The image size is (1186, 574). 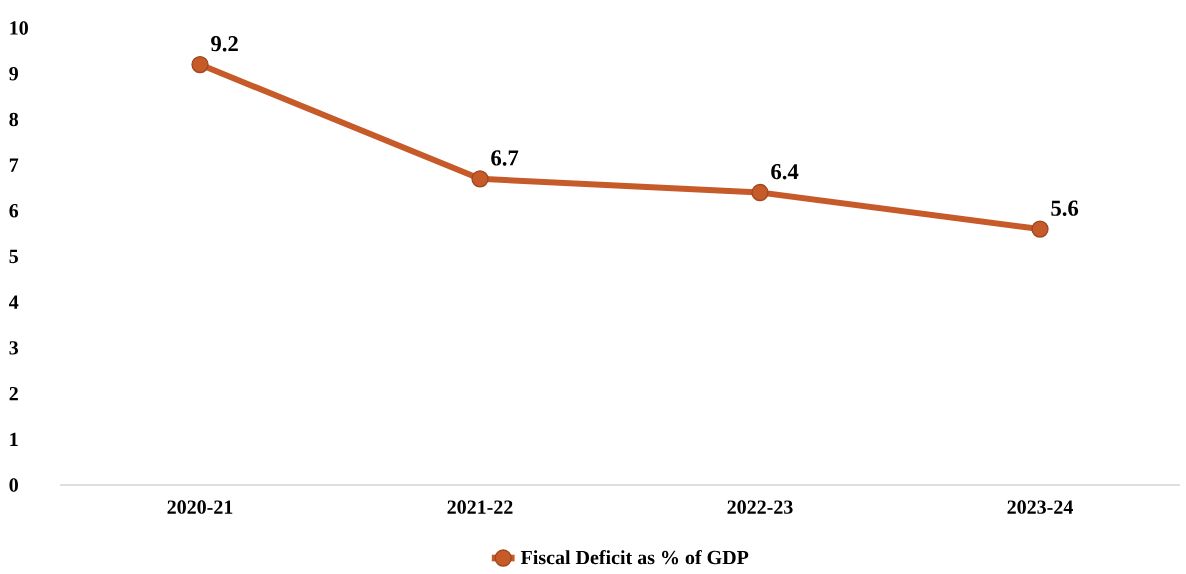 I want to click on x-tick-label: 2021-22, so click(x=480, y=507).